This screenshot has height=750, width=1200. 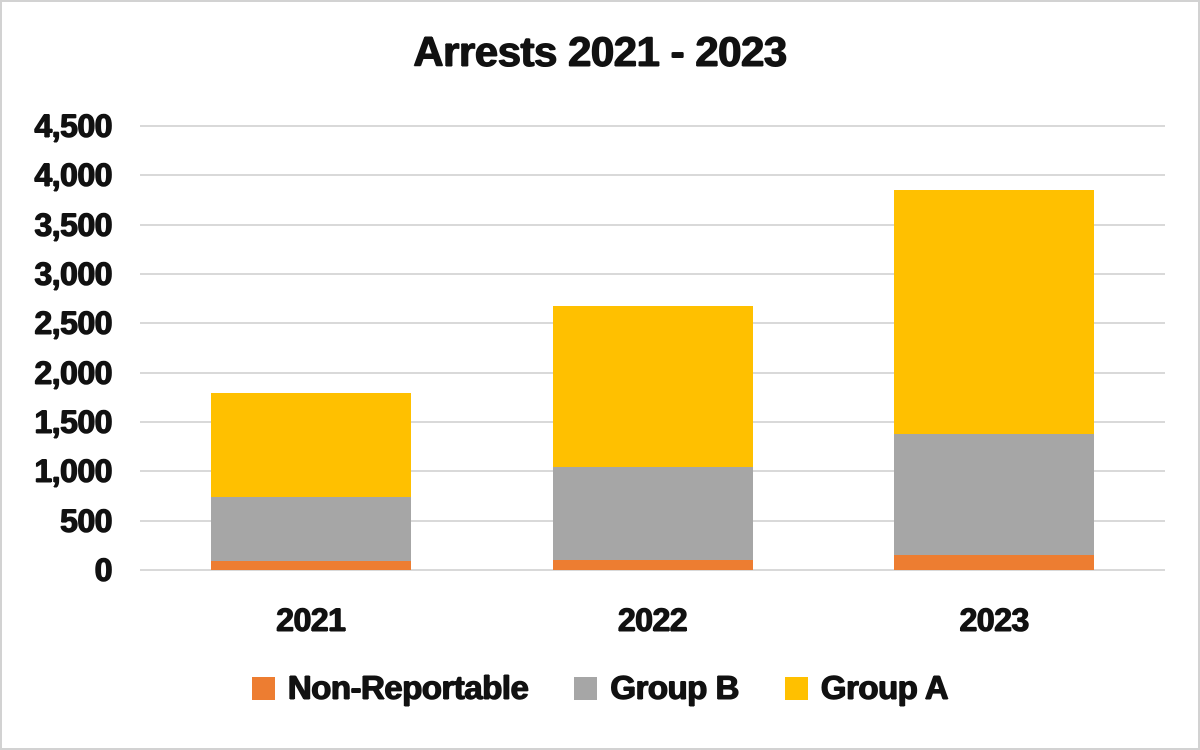 What do you see at coordinates (73, 372) in the screenshot?
I see `y-tick-label-2-000: 2,000` at bounding box center [73, 372].